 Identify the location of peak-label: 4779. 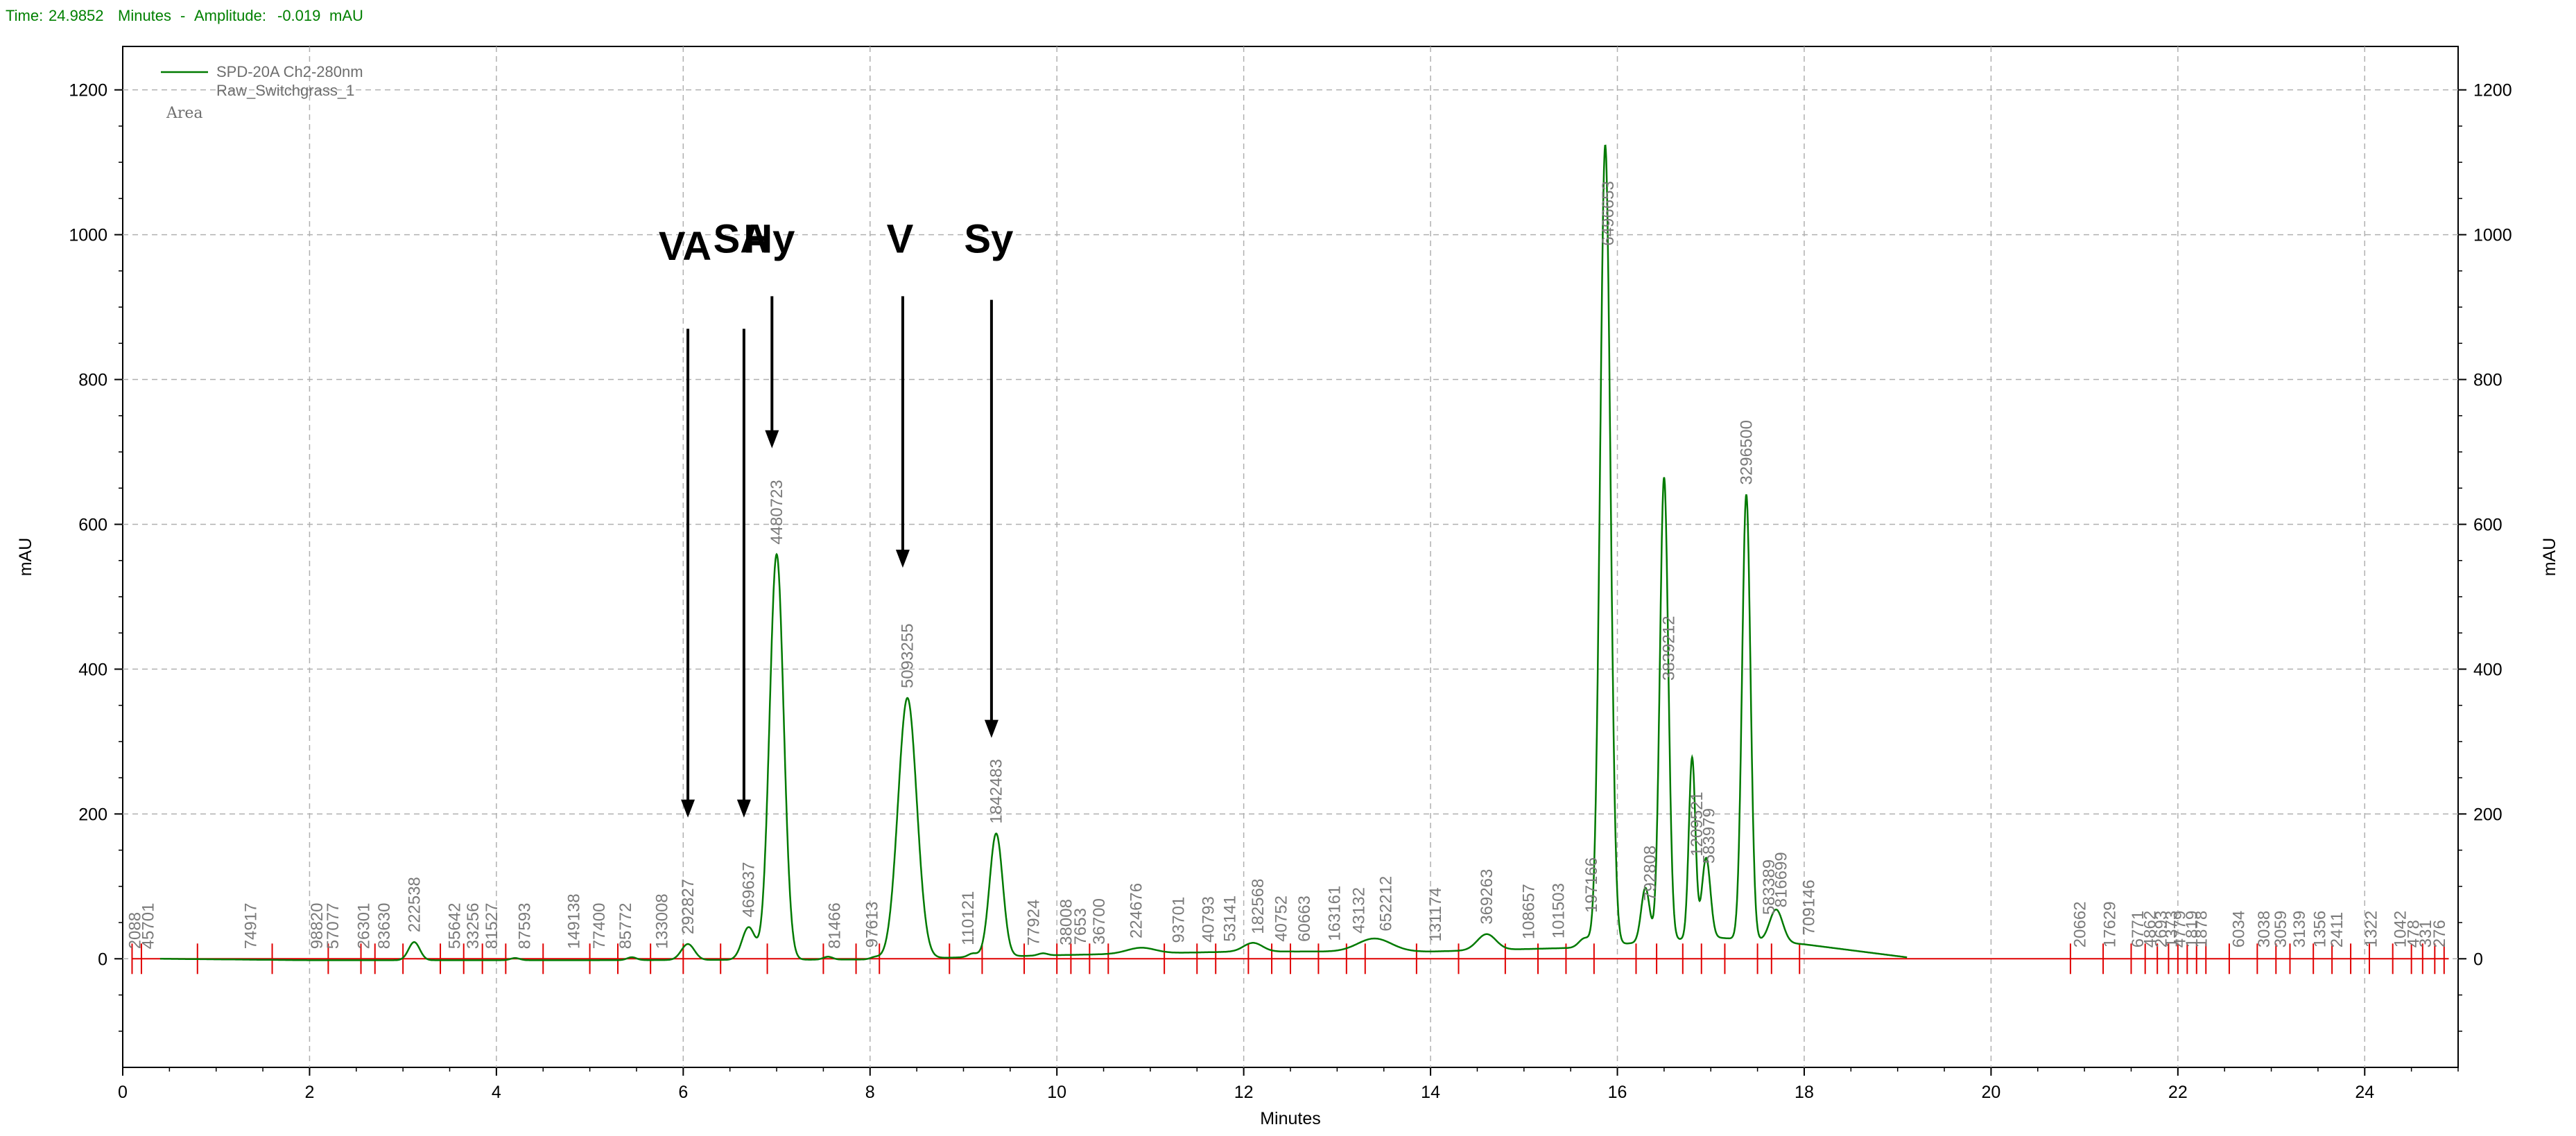
(2180, 929).